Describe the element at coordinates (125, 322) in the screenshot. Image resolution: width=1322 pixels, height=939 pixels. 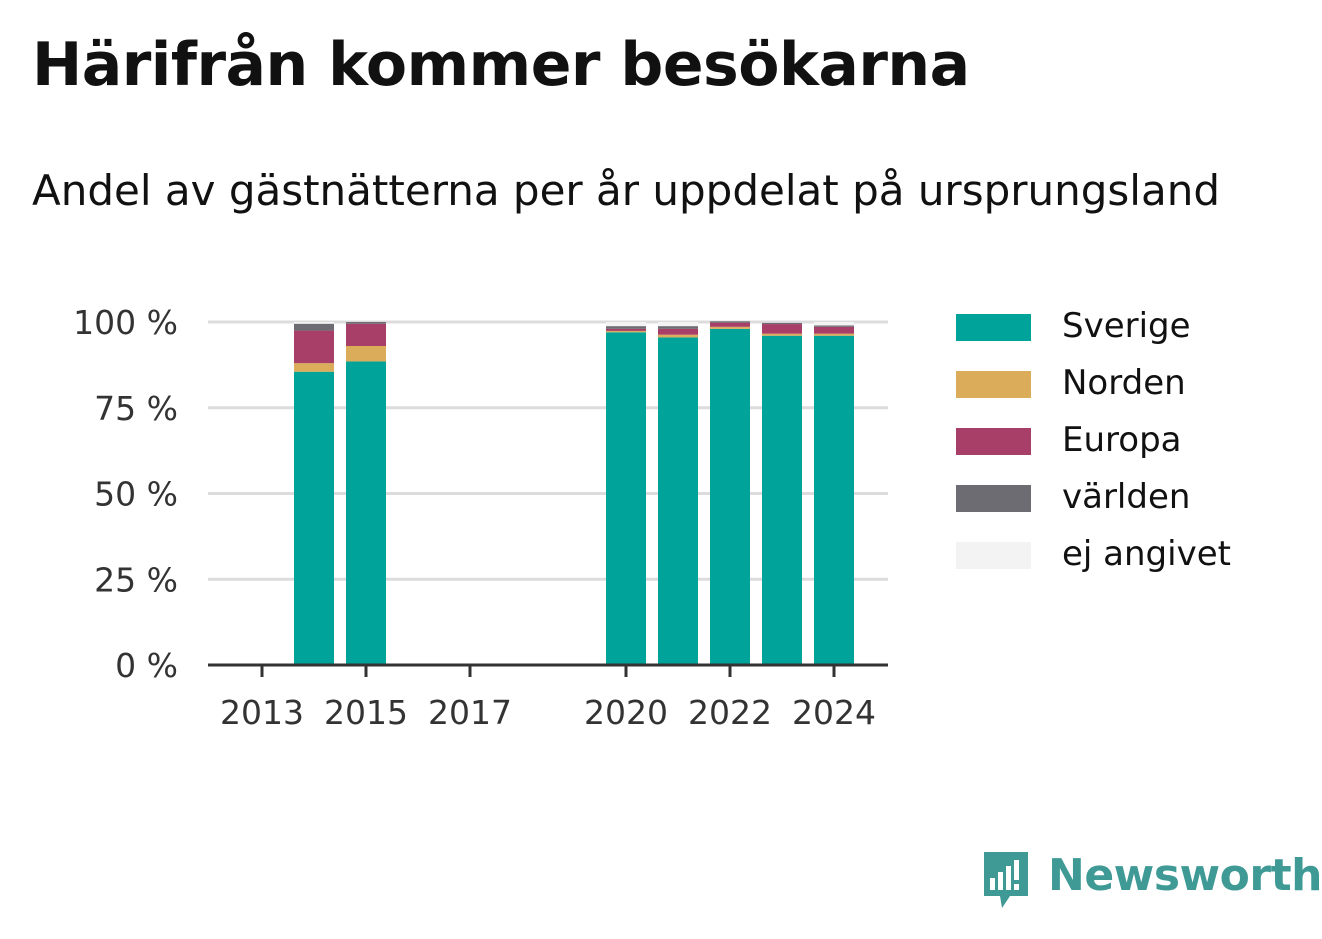
I see `y-tick-label: 100 %` at that location.